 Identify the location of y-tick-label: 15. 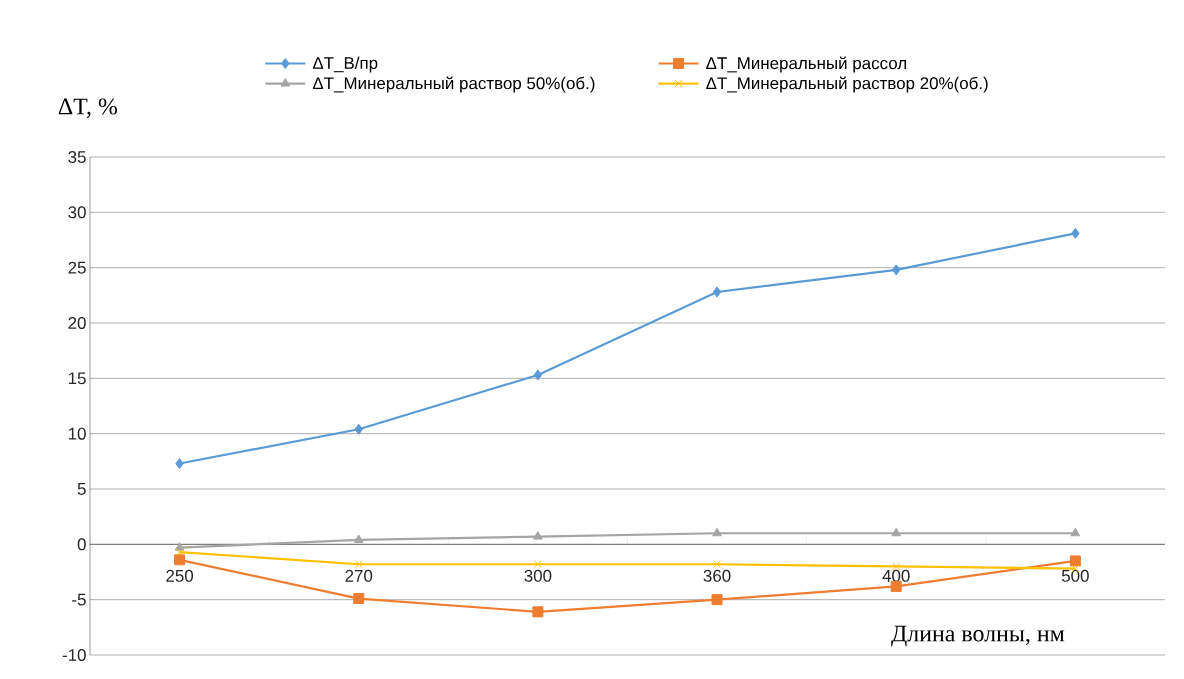
(77, 378).